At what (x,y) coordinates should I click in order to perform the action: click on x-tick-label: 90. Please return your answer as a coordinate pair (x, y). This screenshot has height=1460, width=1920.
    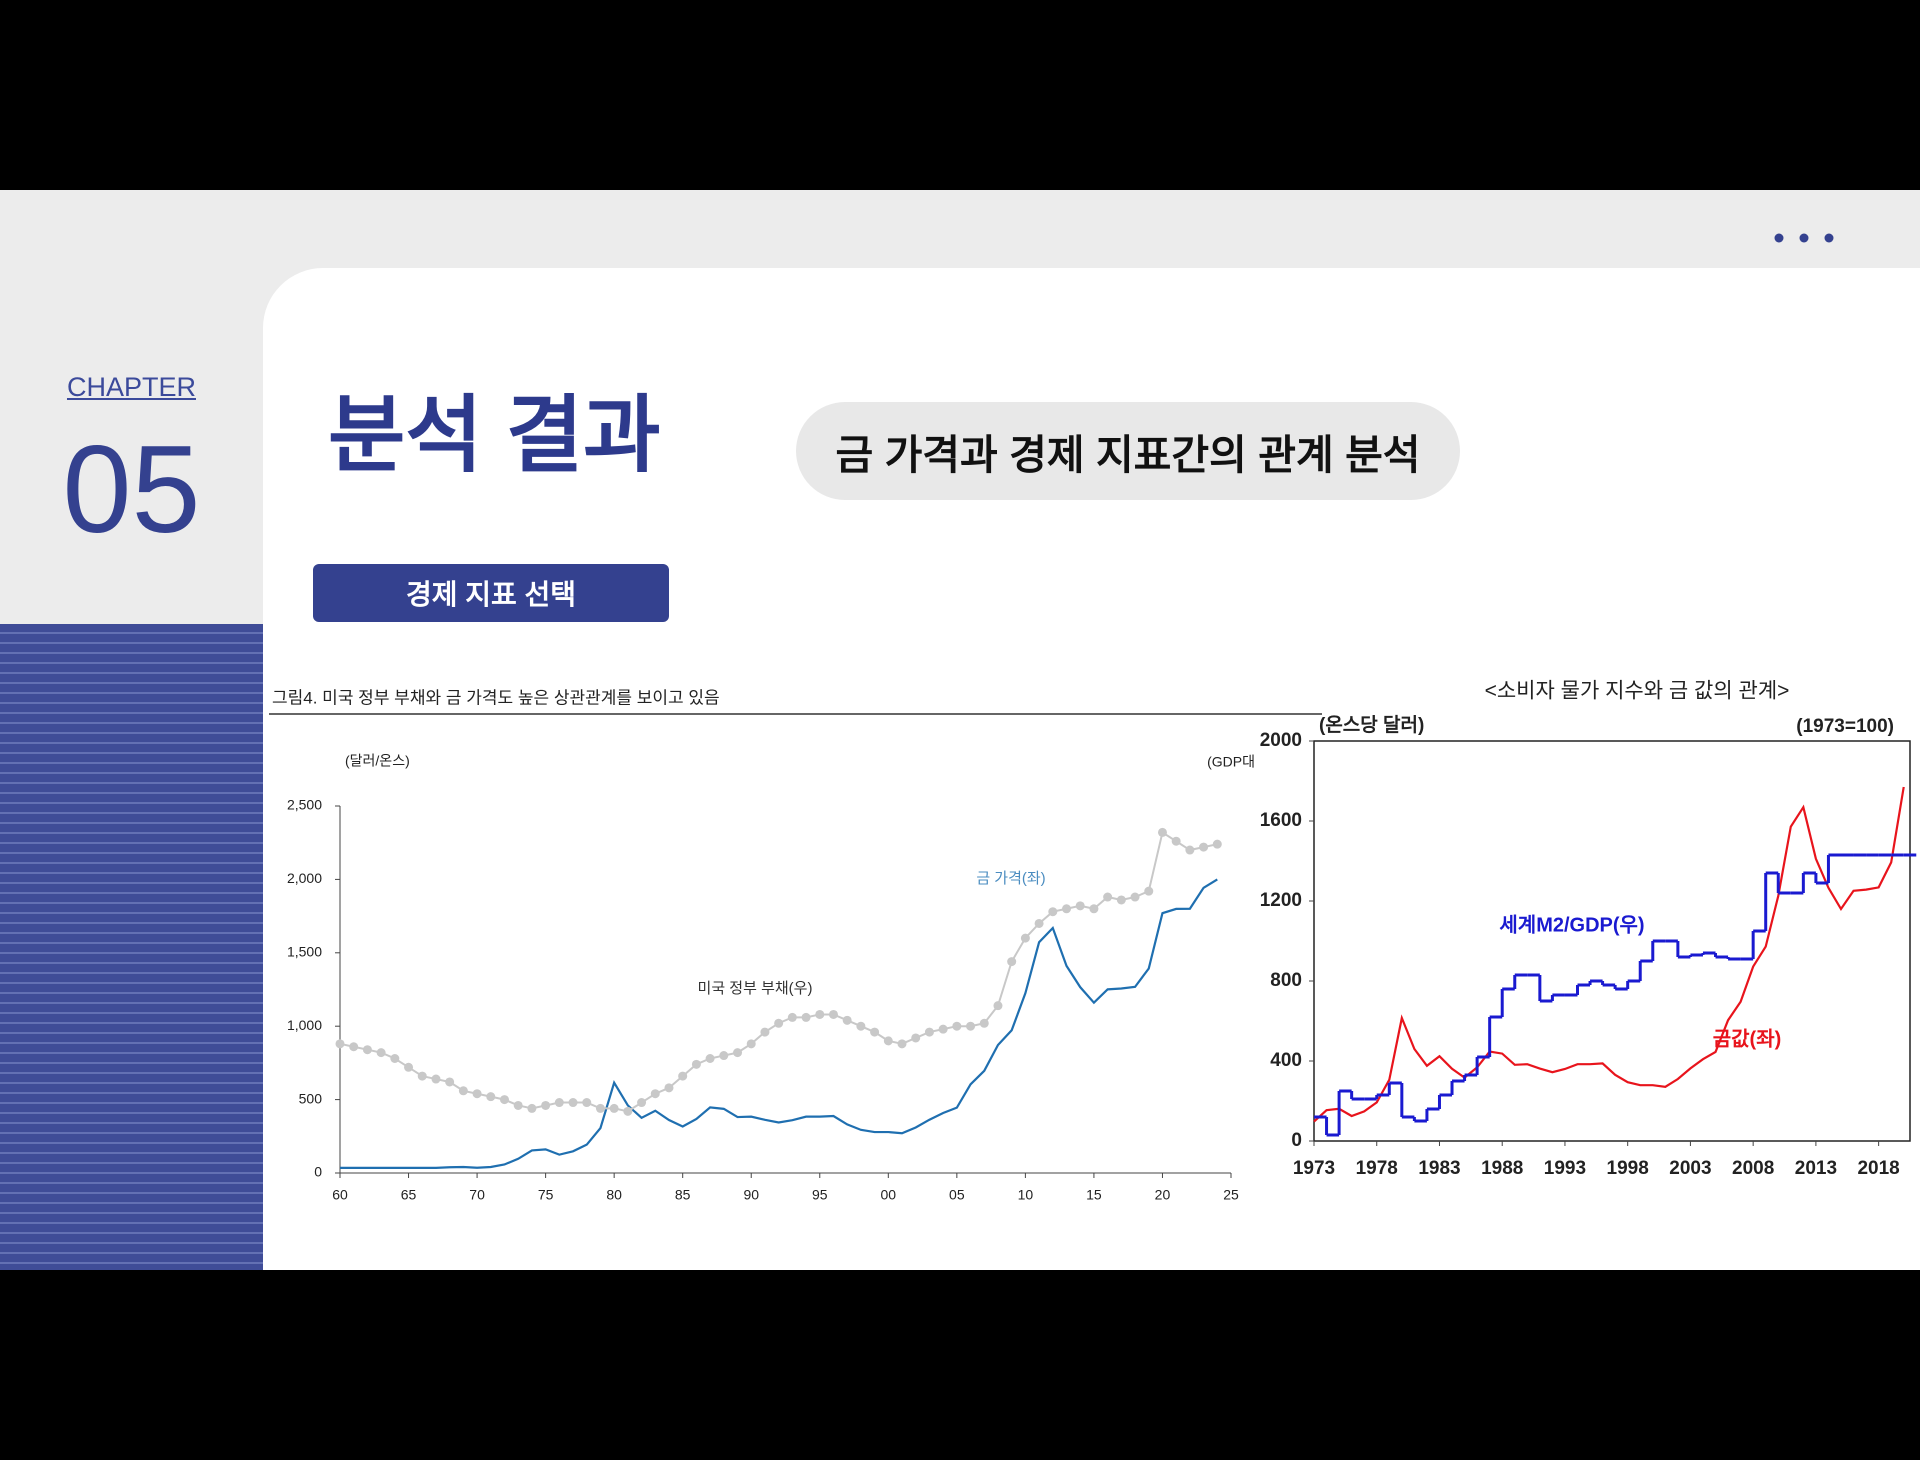
    Looking at the image, I should click on (751, 1195).